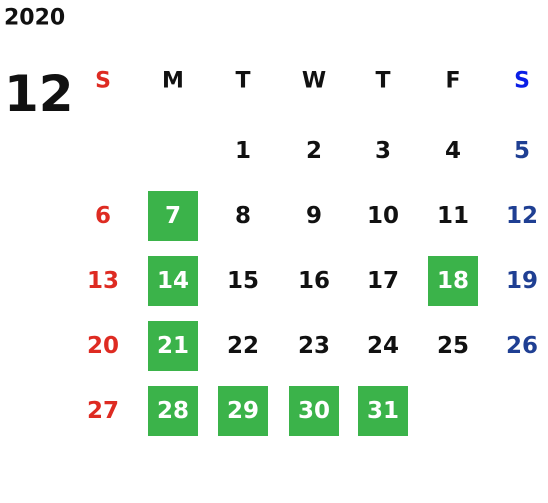 This screenshot has height=503, width=548. Describe the element at coordinates (314, 346) in the screenshot. I see `day: 23` at that location.